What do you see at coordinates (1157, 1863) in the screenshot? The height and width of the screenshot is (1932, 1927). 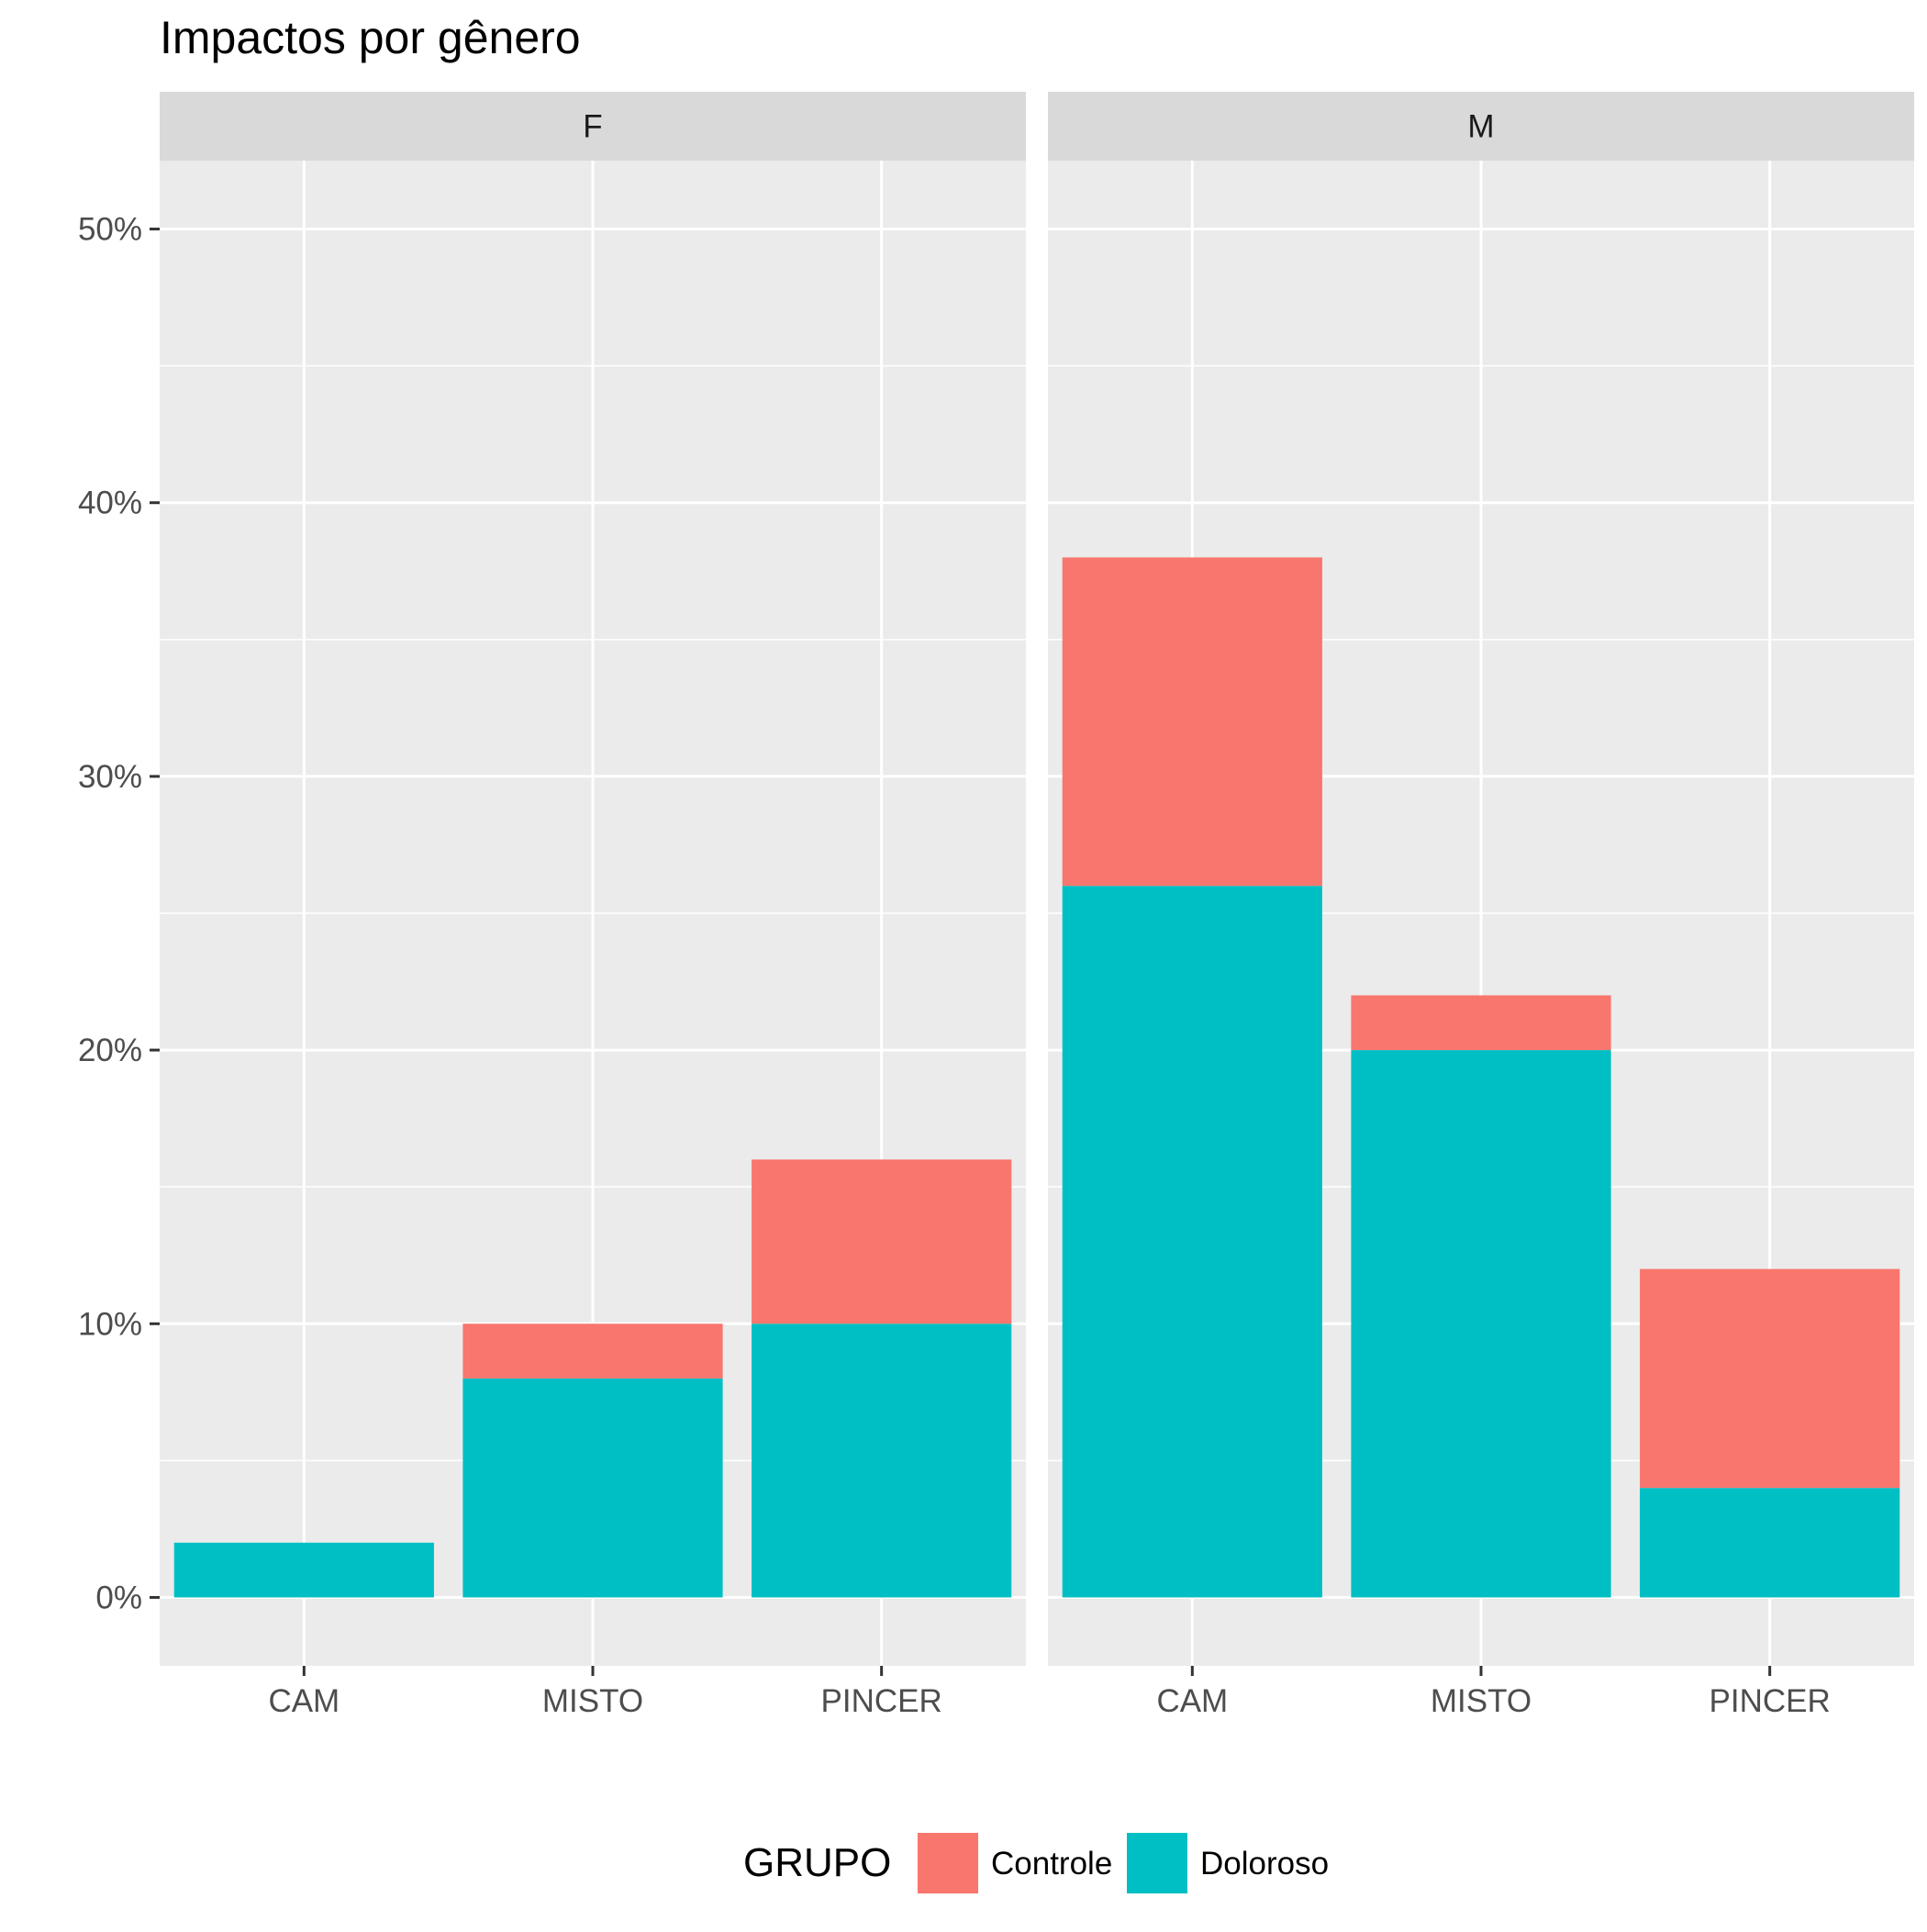 I see `legend-key-doloroso` at bounding box center [1157, 1863].